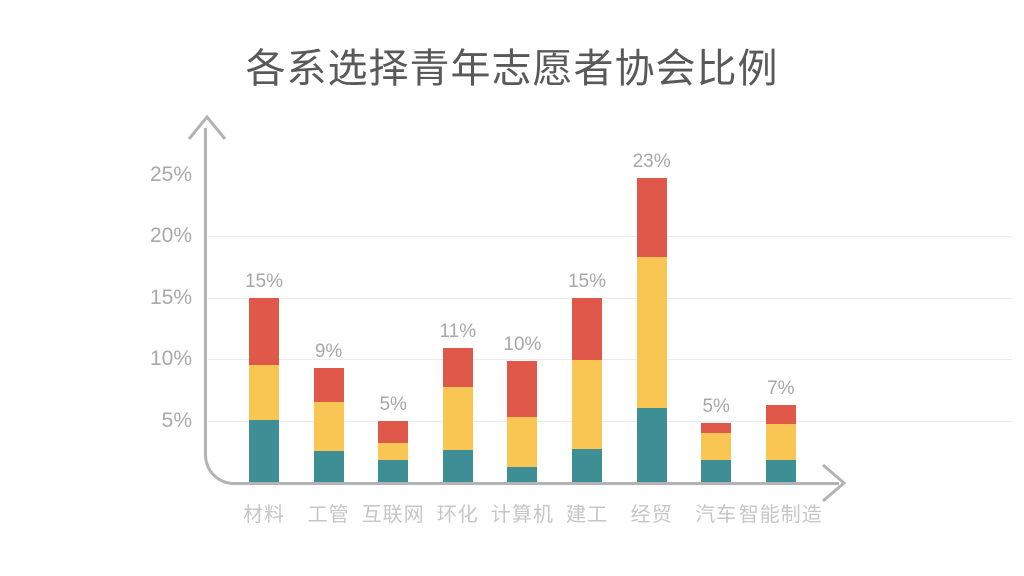 This screenshot has width=1024, height=576. What do you see at coordinates (781, 388) in the screenshot?
I see `bar-value-label: 7%` at bounding box center [781, 388].